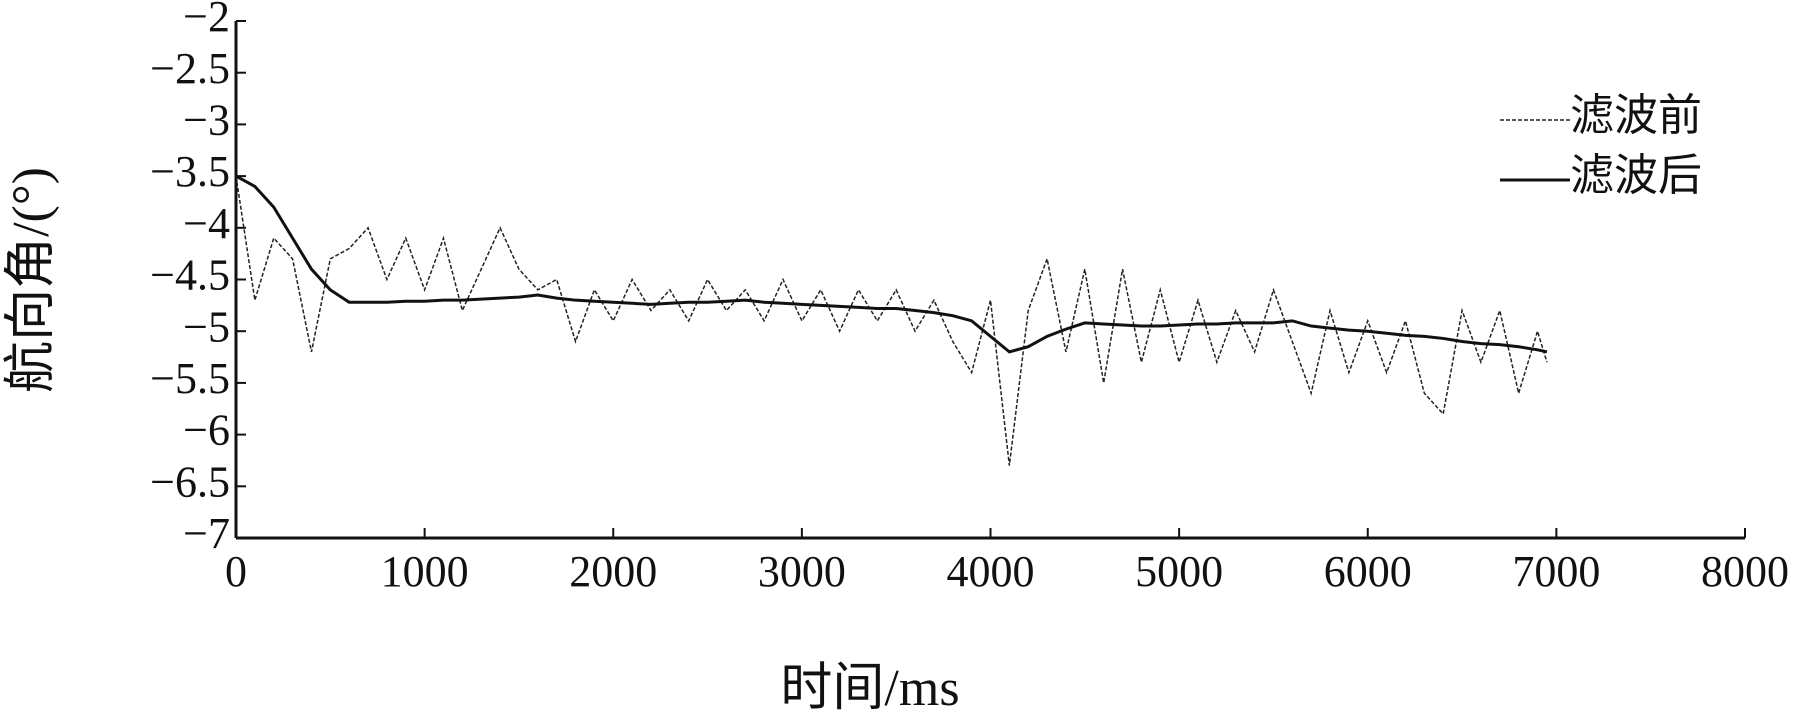 This screenshot has height=725, width=1816. Describe the element at coordinates (206, 119) in the screenshot. I see `y-tick-label: −3` at that location.